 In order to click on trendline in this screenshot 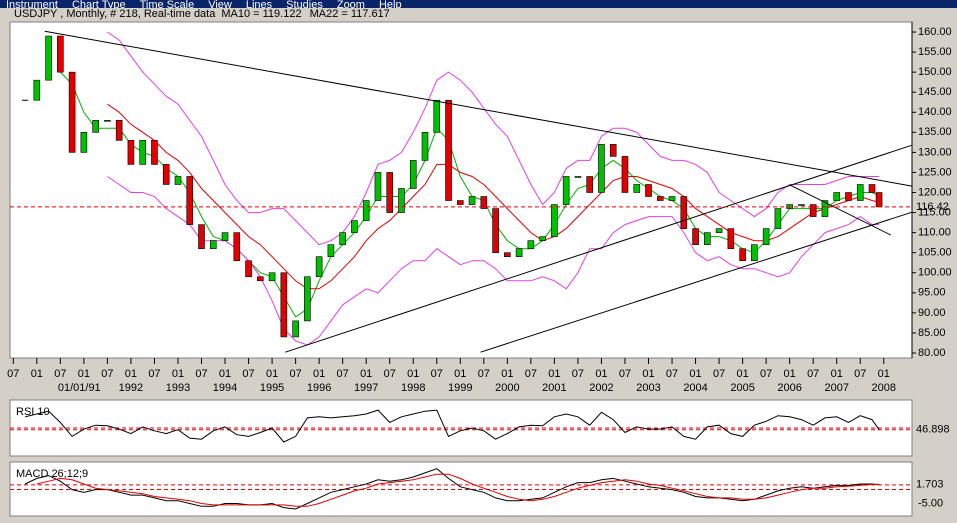, I will do `click(841, 210)`.